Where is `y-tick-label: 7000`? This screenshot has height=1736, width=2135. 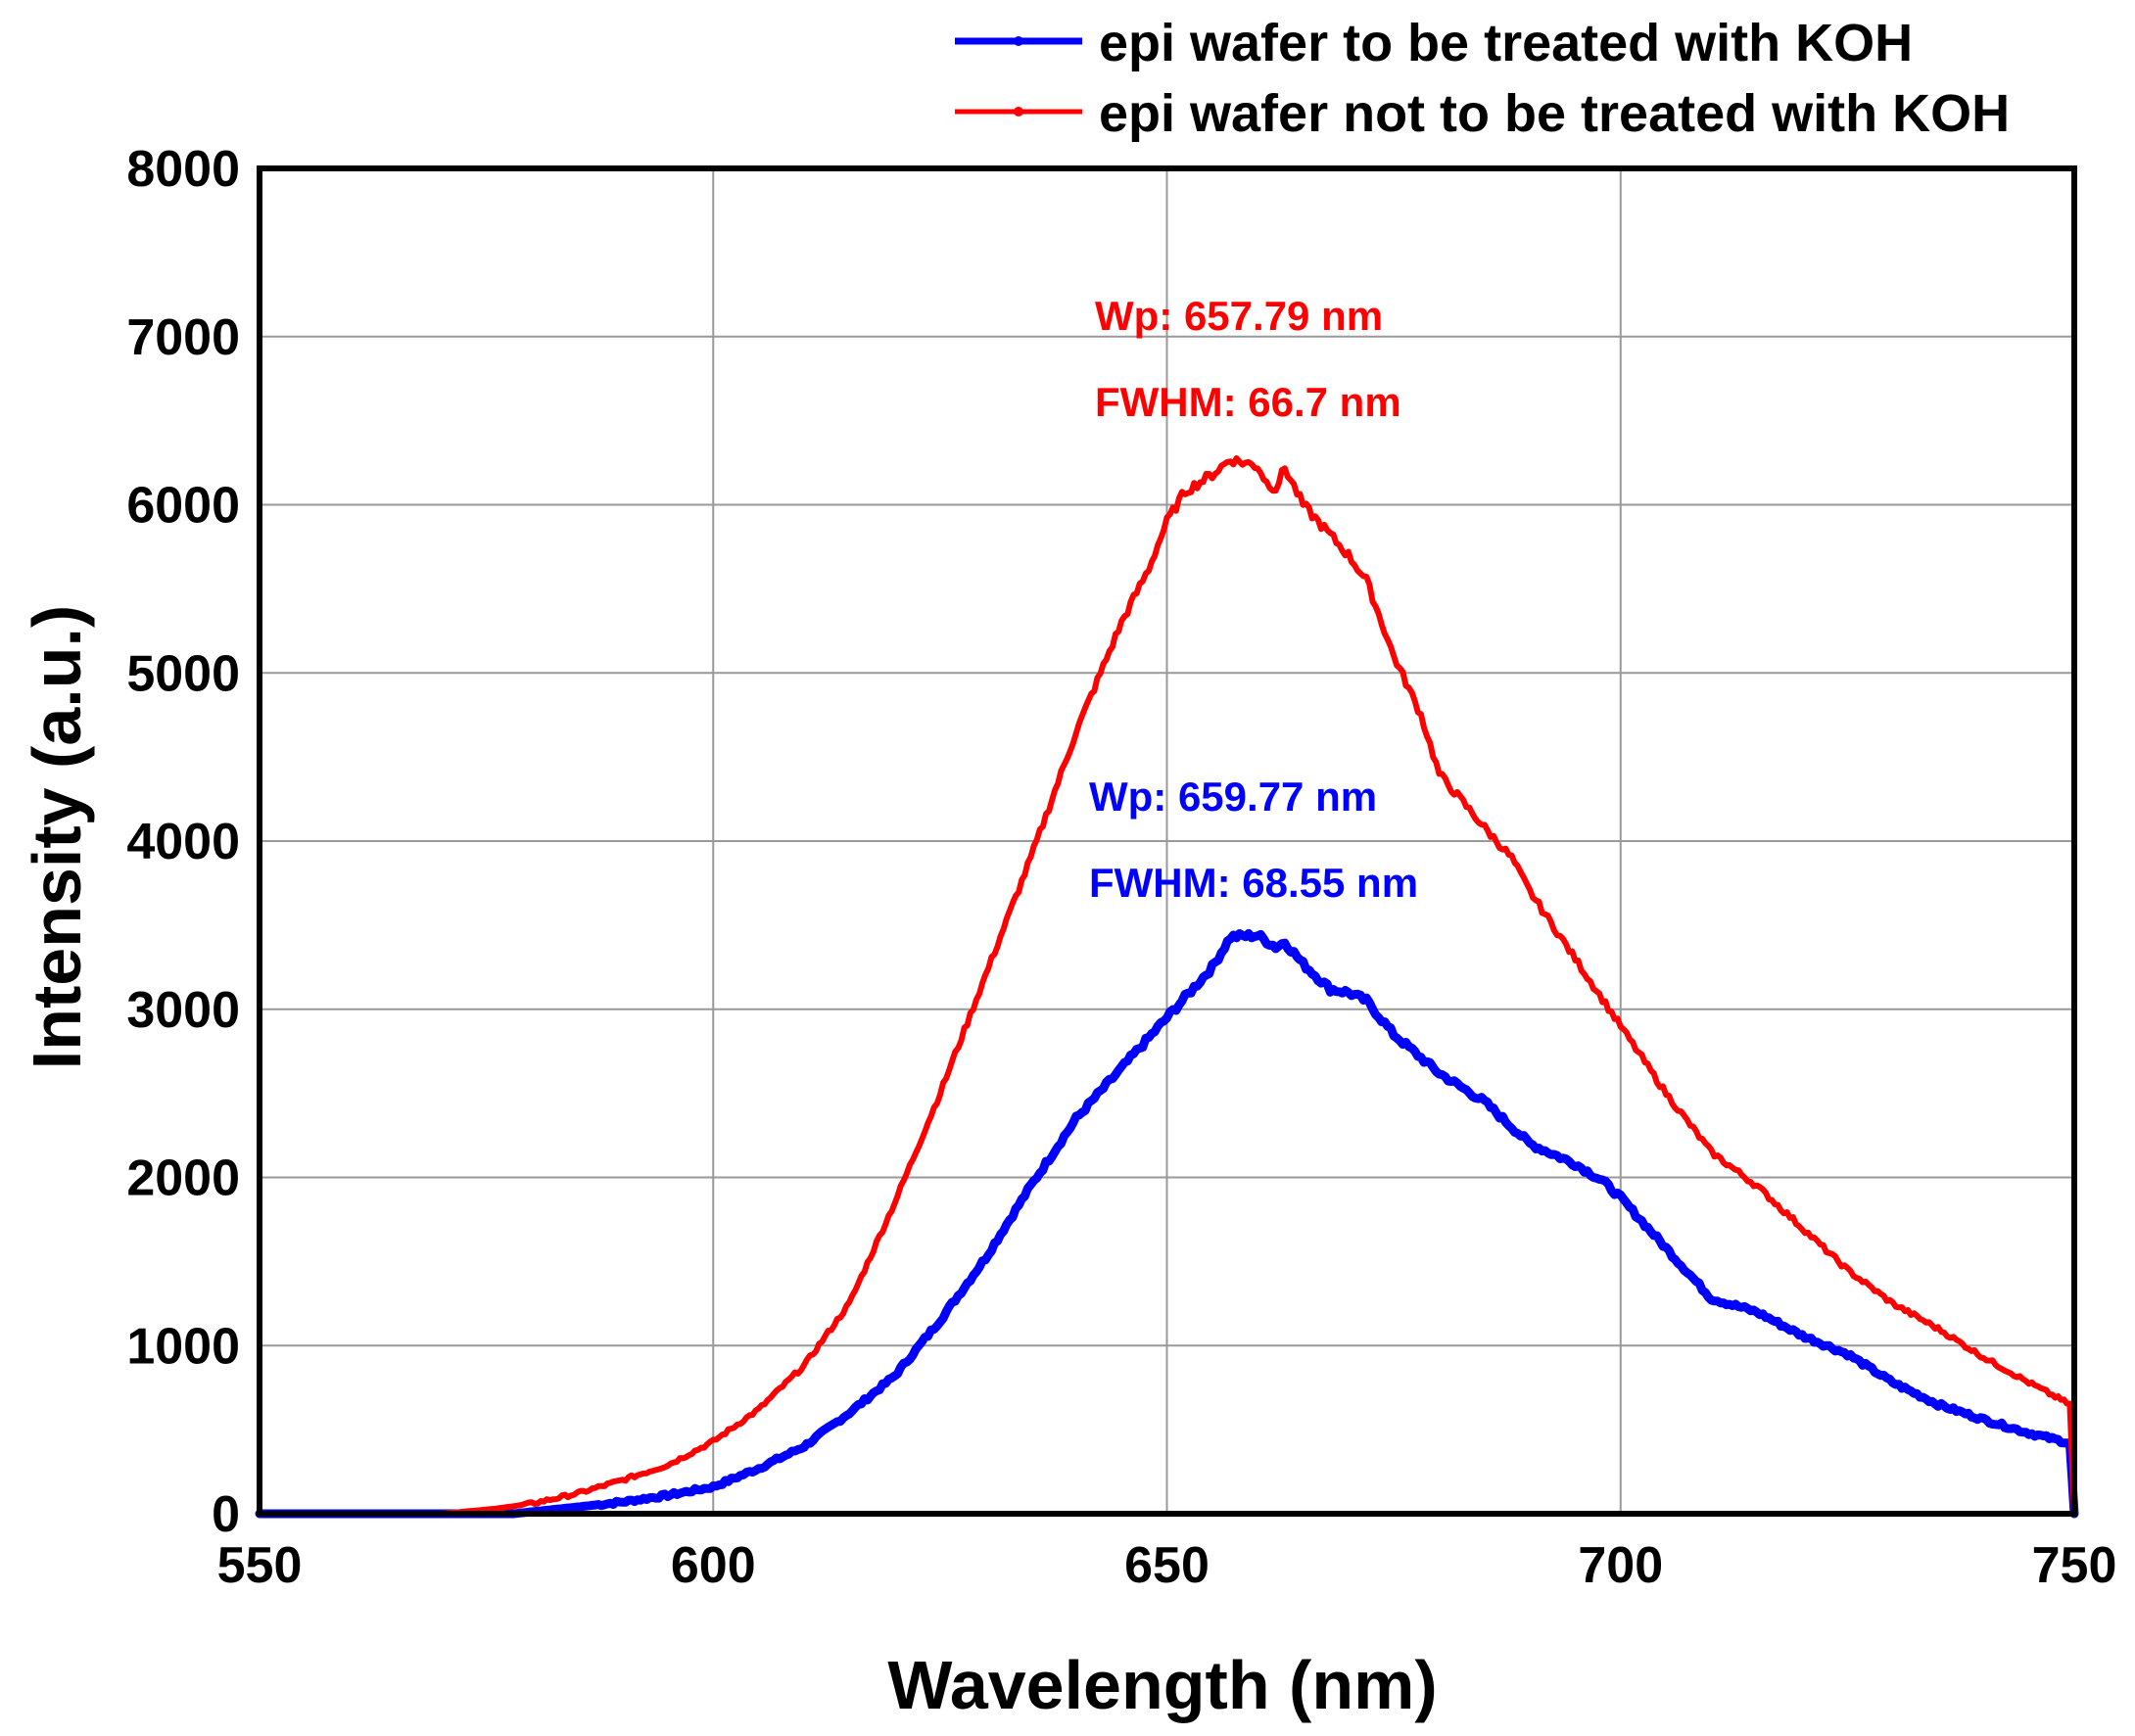
y-tick-label: 7000 is located at coordinates (183, 338).